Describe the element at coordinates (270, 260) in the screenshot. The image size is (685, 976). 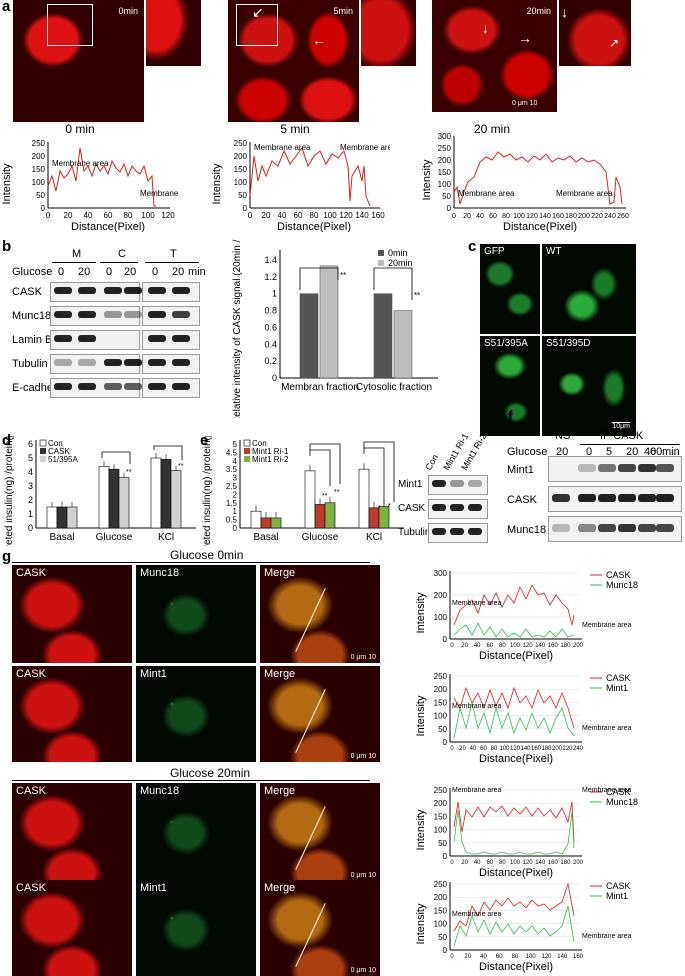
I see `tick-label: 1.4` at that location.